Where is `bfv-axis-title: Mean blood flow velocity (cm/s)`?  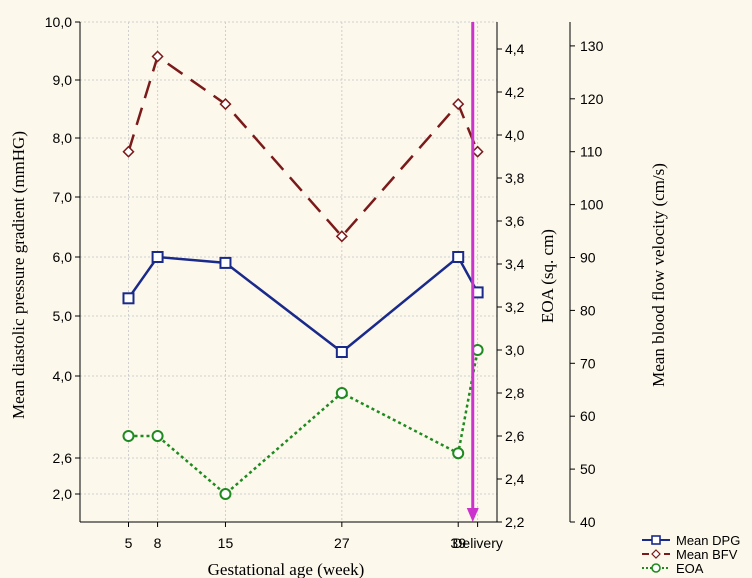 bfv-axis-title: Mean blood flow velocity (cm/s) is located at coordinates (658, 275).